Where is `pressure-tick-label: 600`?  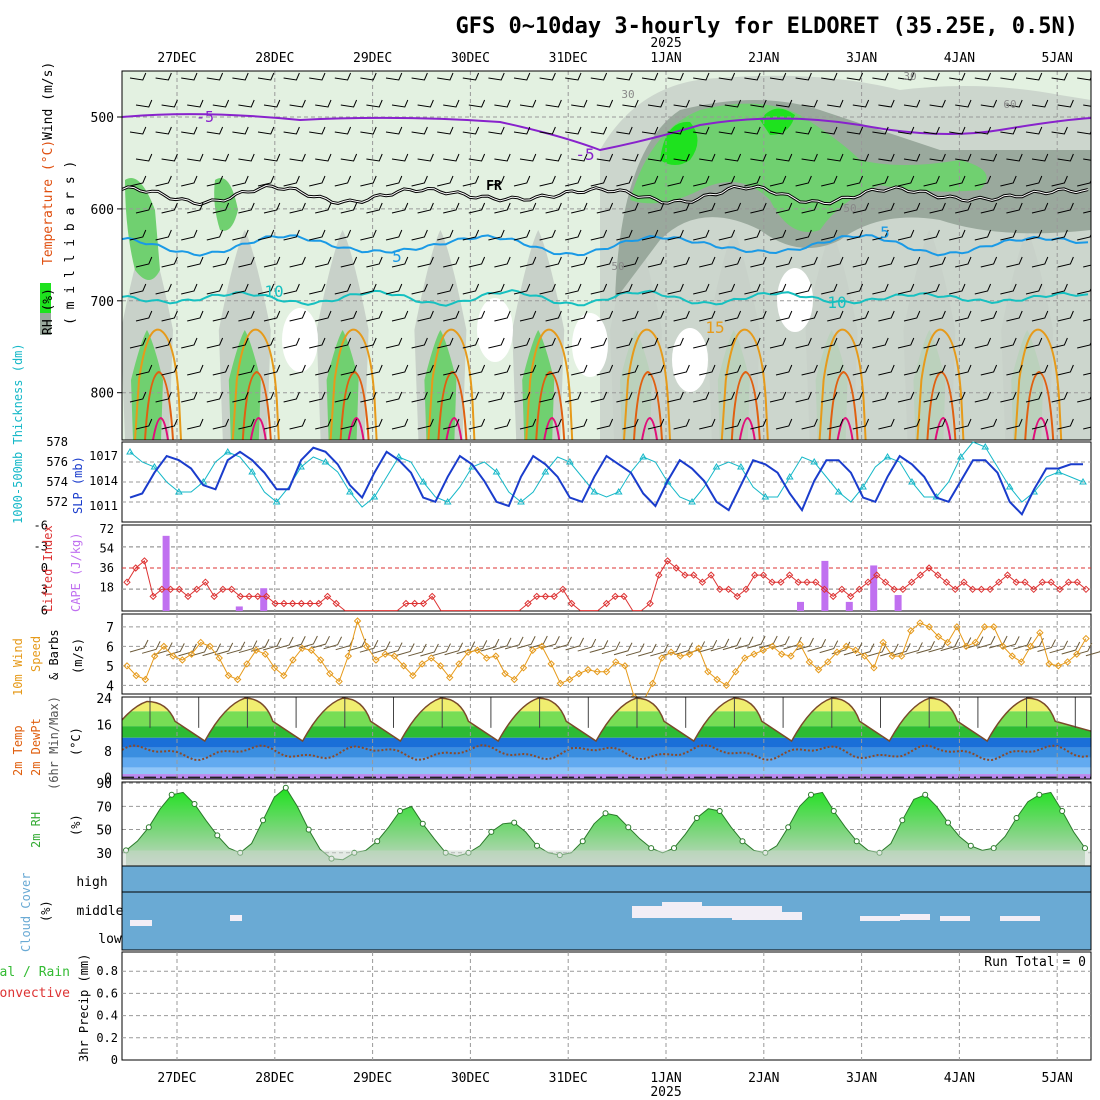 pressure-tick-label: 600 is located at coordinates (102, 210).